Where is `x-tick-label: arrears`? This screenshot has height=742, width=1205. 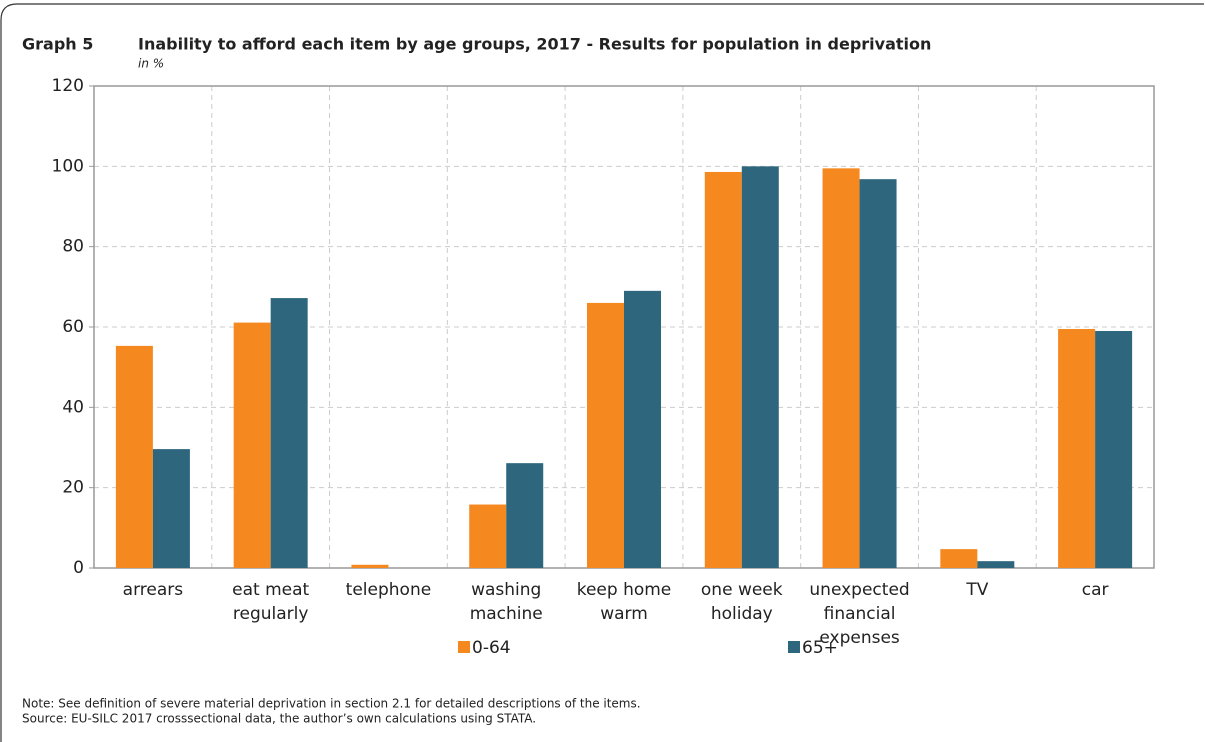
x-tick-label: arrears is located at coordinates (153, 590).